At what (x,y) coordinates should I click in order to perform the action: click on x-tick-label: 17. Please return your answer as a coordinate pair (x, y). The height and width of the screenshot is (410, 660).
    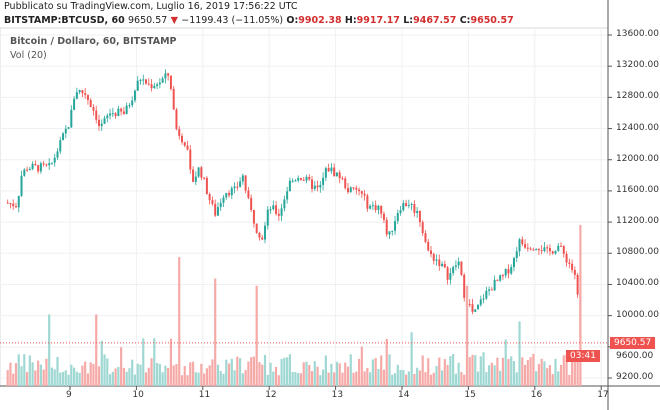
    Looking at the image, I should click on (603, 395).